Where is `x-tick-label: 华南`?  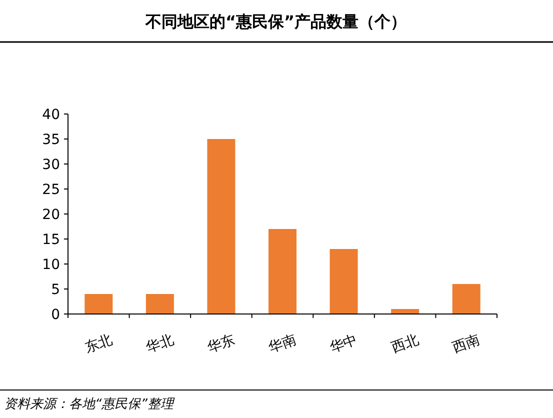 x-tick-label: 华南 is located at coordinates (282, 344).